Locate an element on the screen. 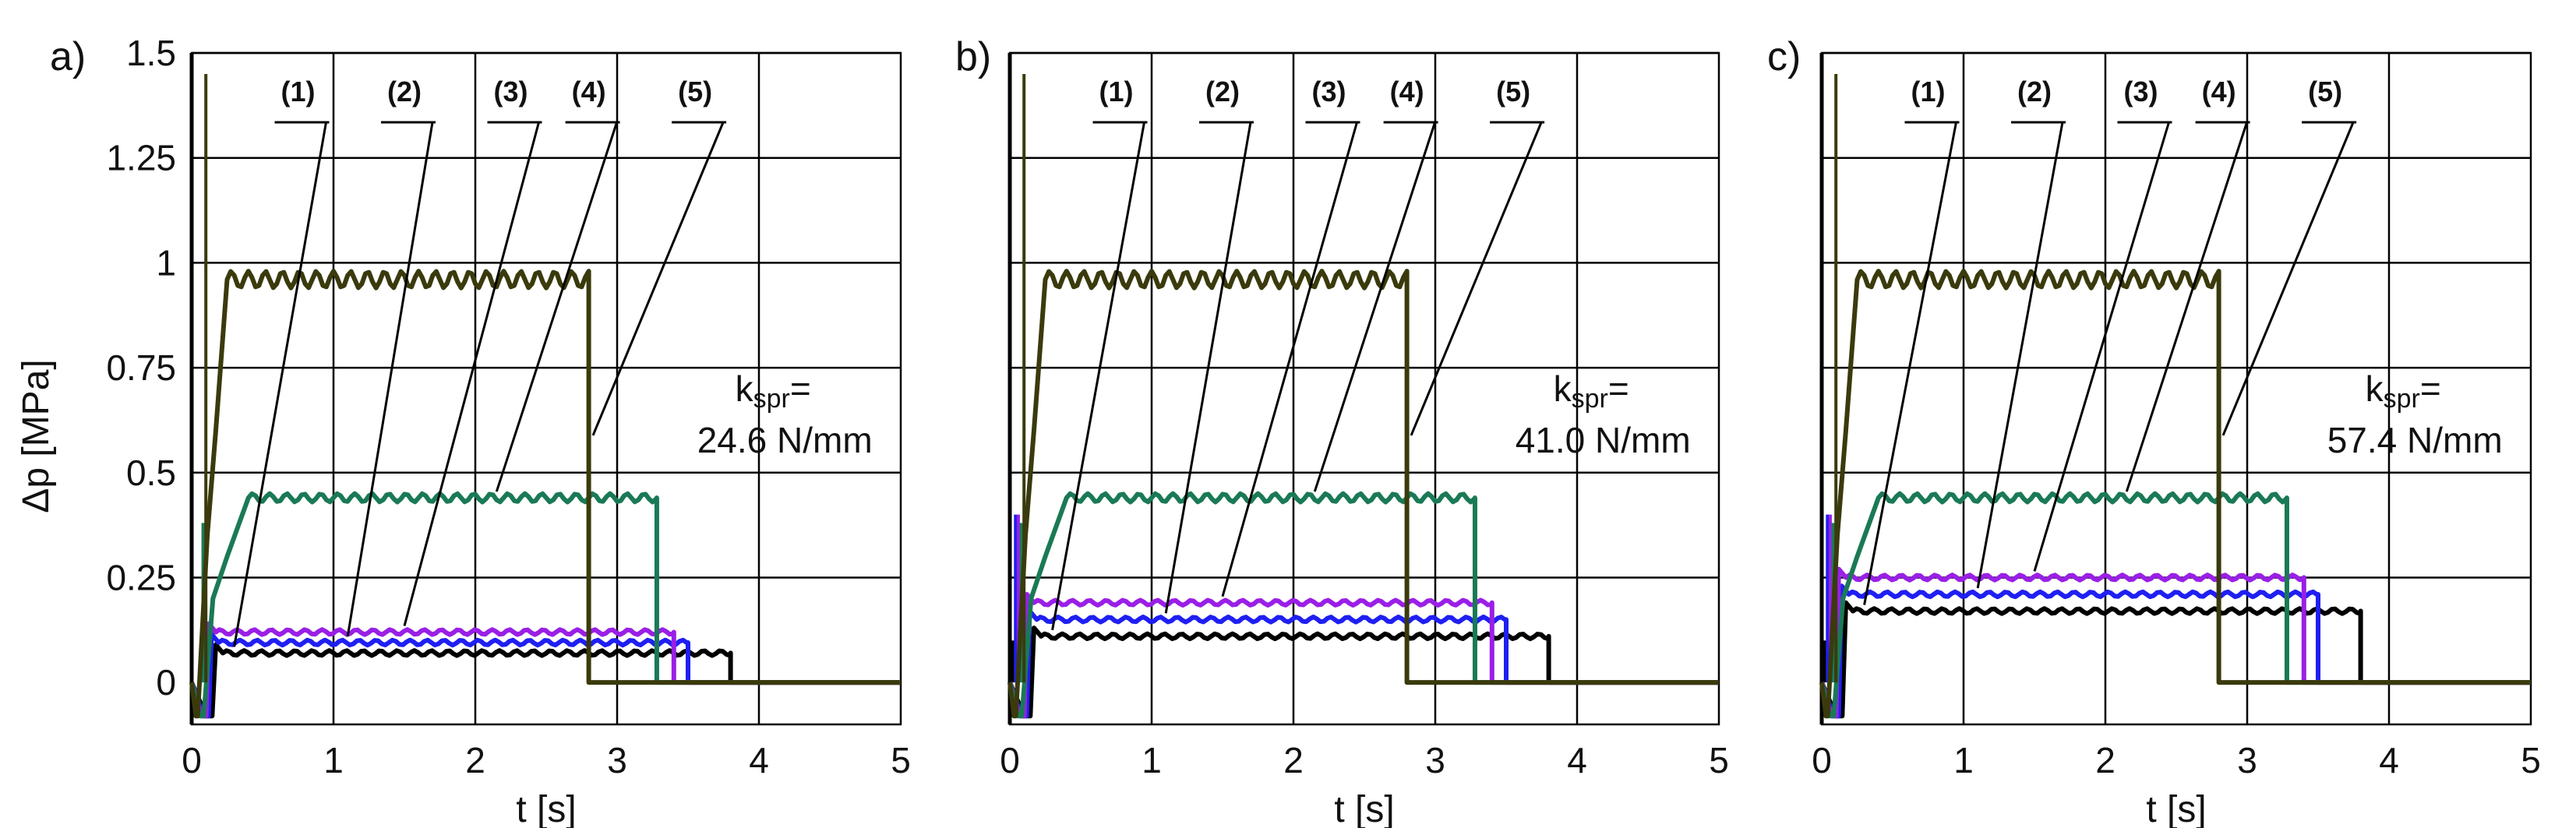 The image size is (2576, 828). kspr-value: 41.0 N/mm is located at coordinates (1603, 440).